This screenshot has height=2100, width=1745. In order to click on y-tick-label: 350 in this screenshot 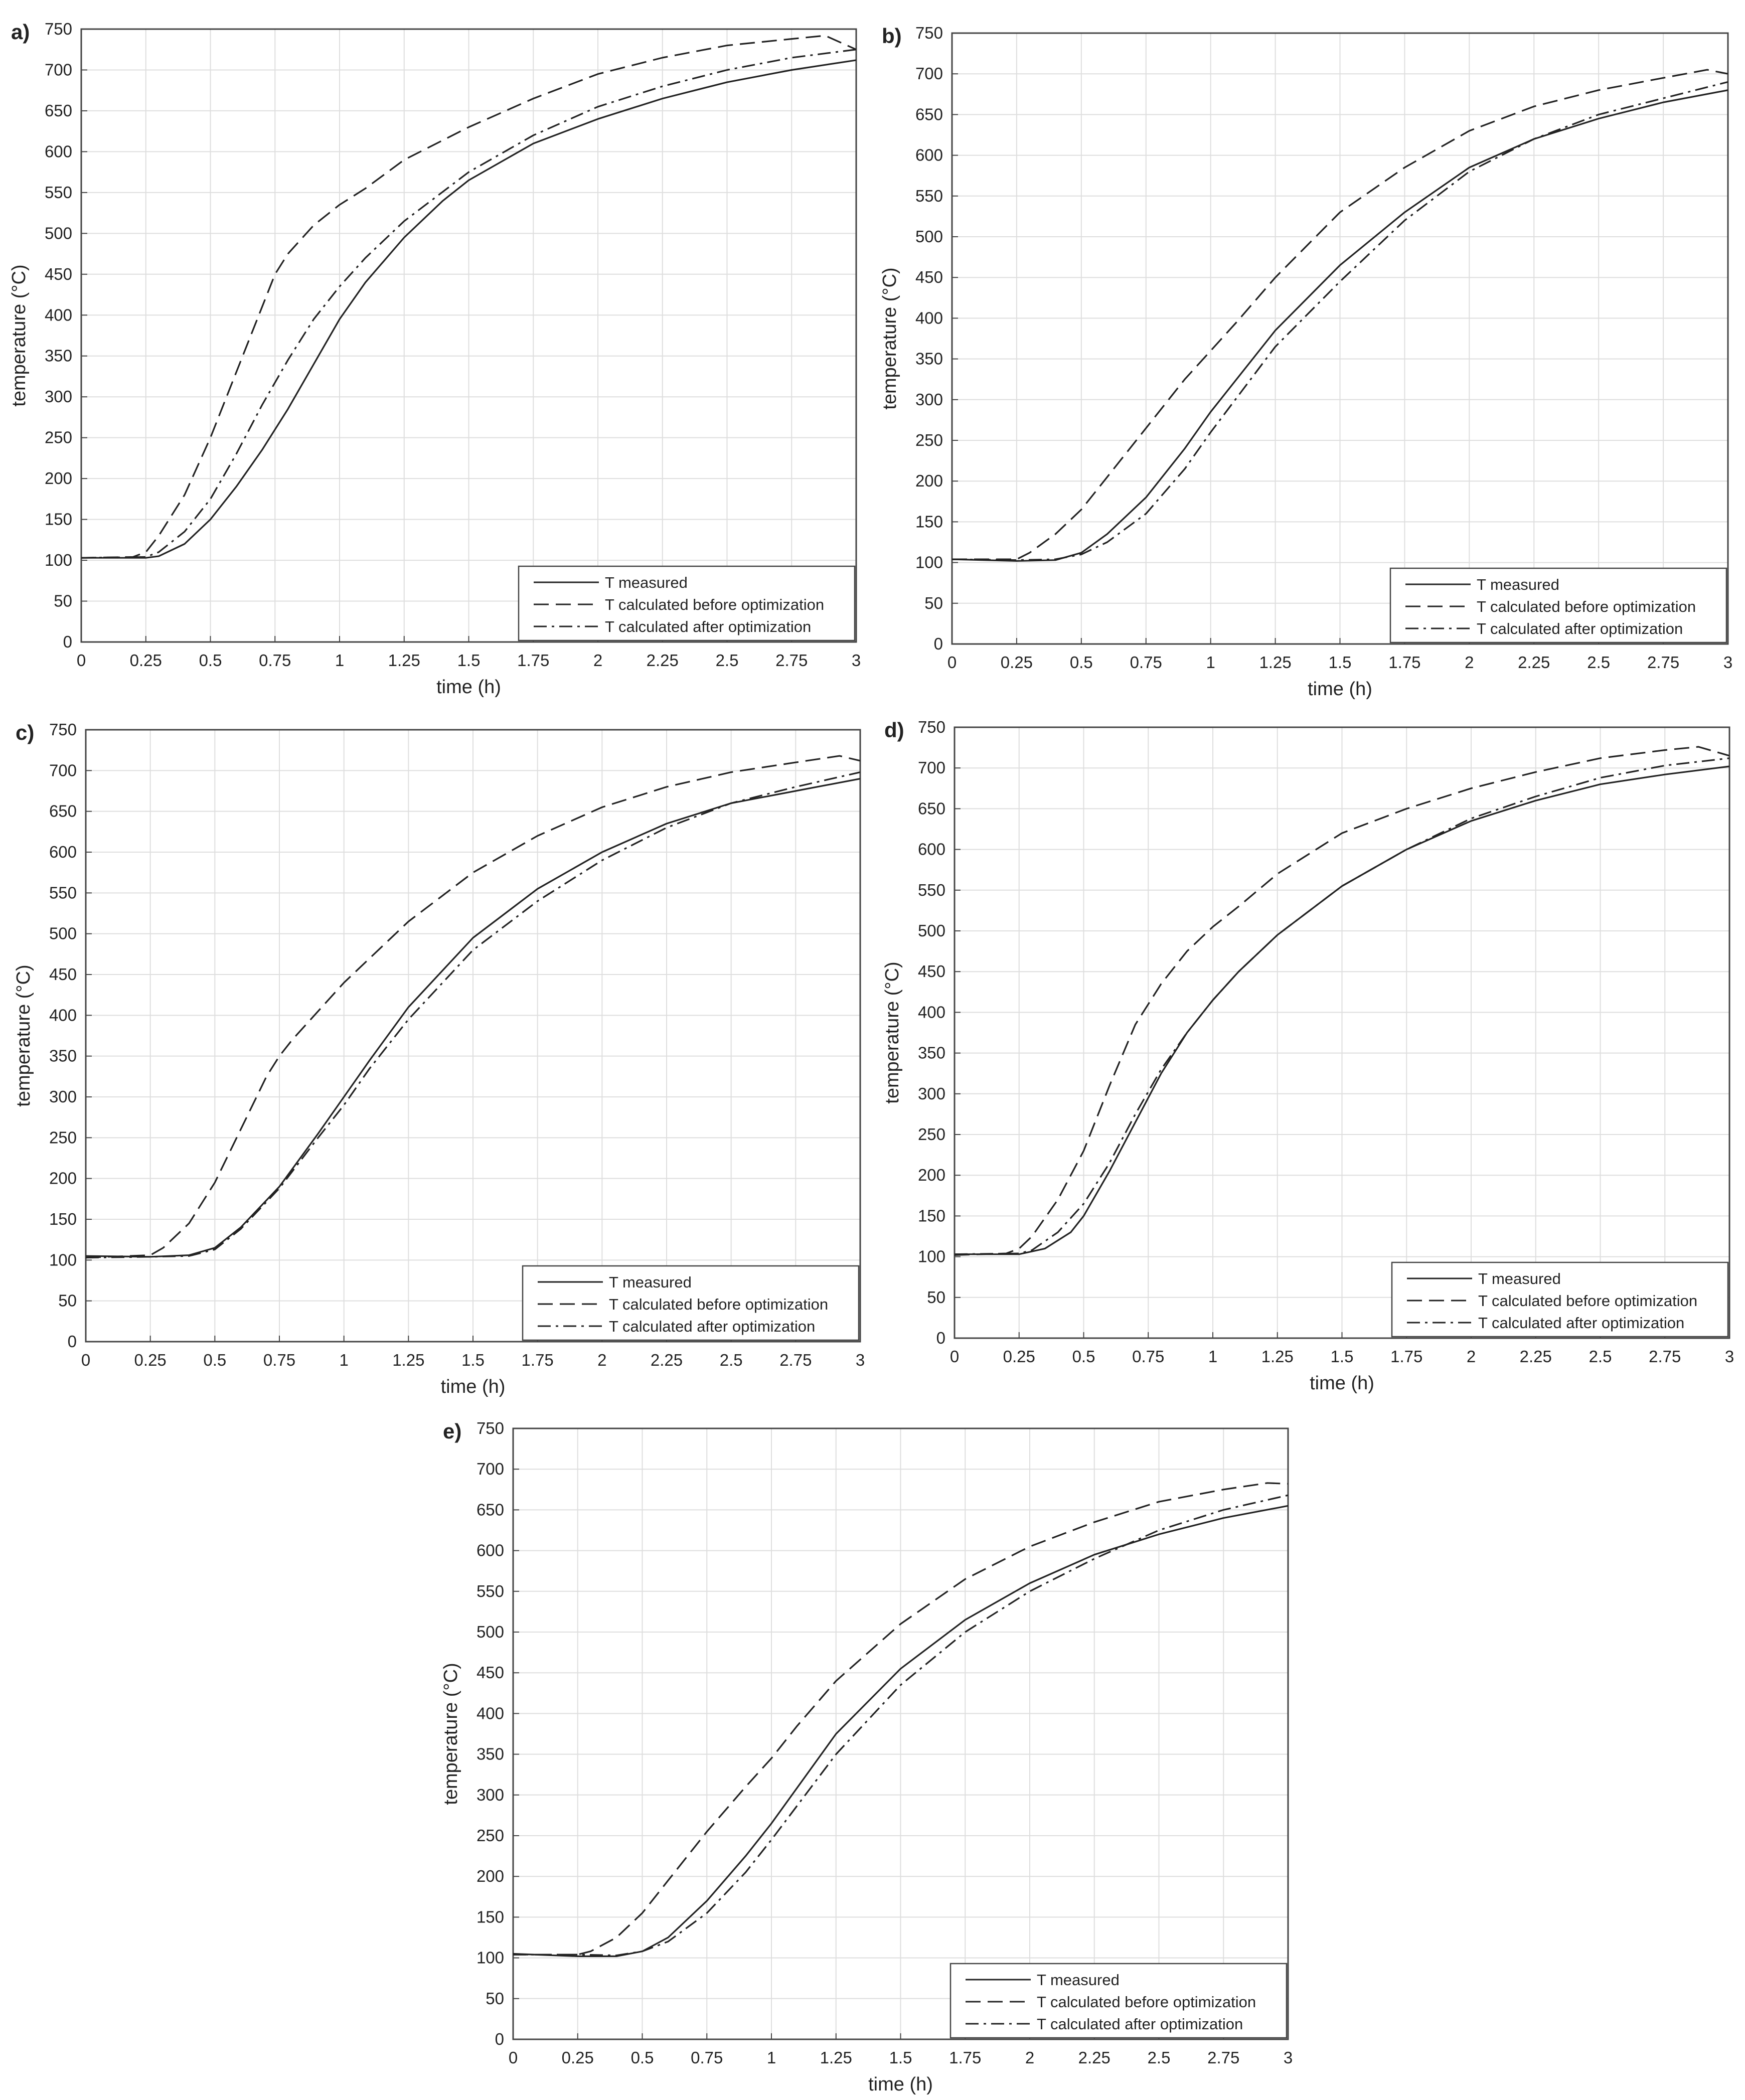, I will do `click(929, 359)`.